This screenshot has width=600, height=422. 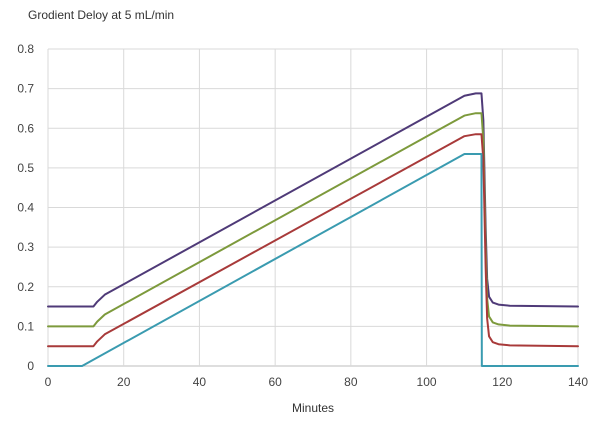 What do you see at coordinates (48, 382) in the screenshot?
I see `x-tick-label: 0` at bounding box center [48, 382].